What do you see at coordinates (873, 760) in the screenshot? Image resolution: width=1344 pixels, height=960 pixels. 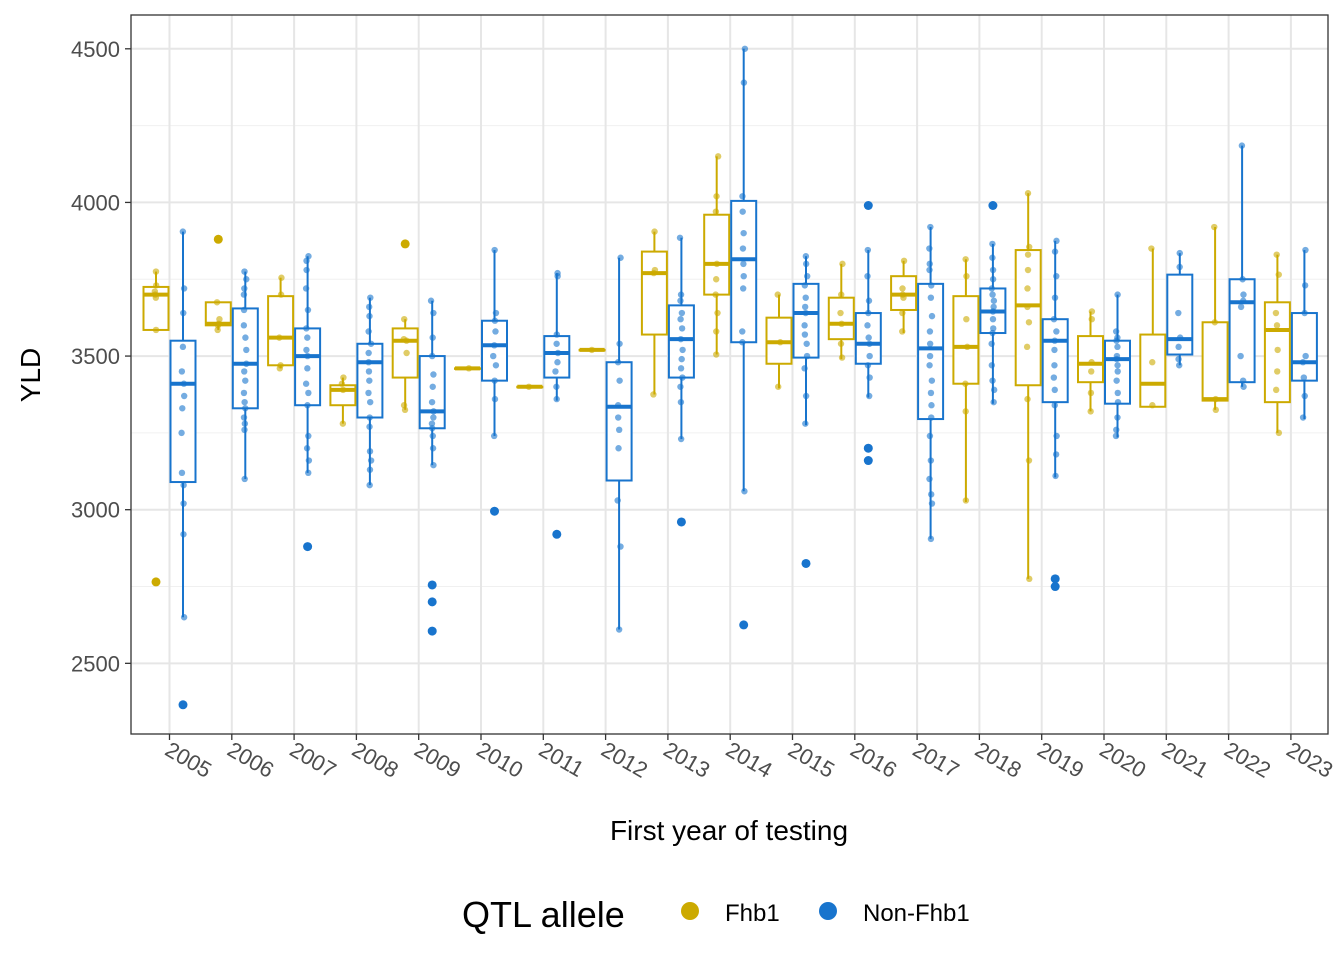 I see `x-tick-label: 2016` at bounding box center [873, 760].